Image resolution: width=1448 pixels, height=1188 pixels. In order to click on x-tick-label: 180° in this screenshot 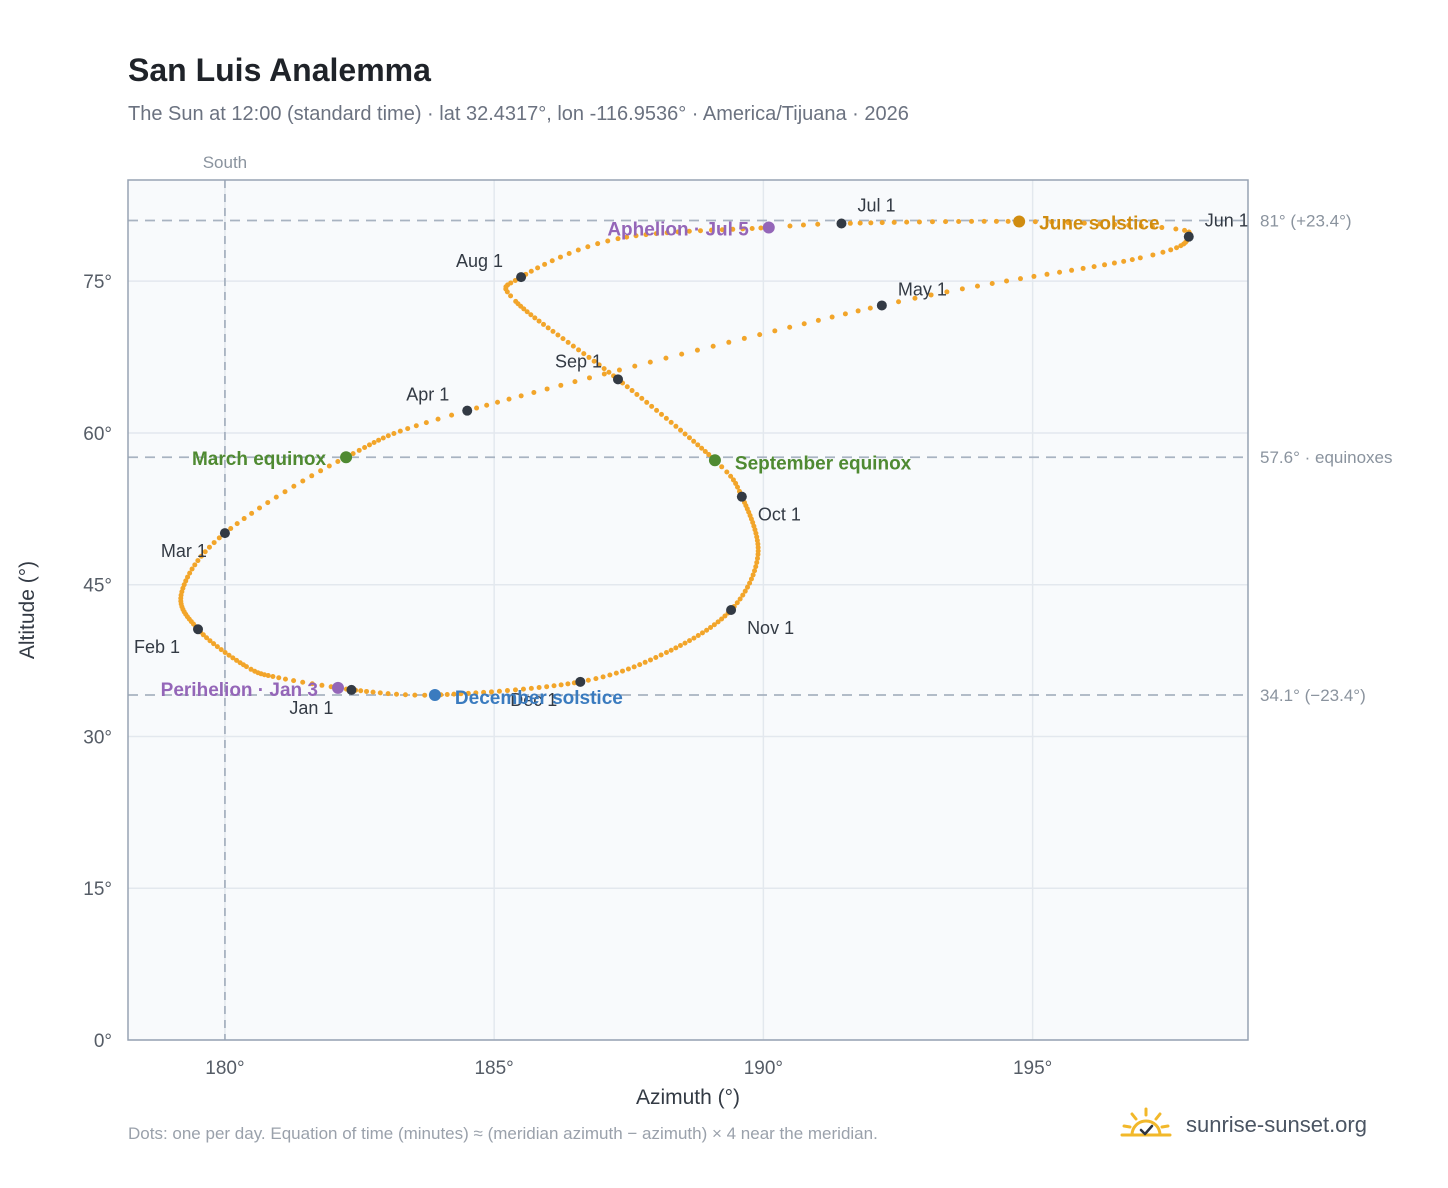, I will do `click(224, 1068)`.